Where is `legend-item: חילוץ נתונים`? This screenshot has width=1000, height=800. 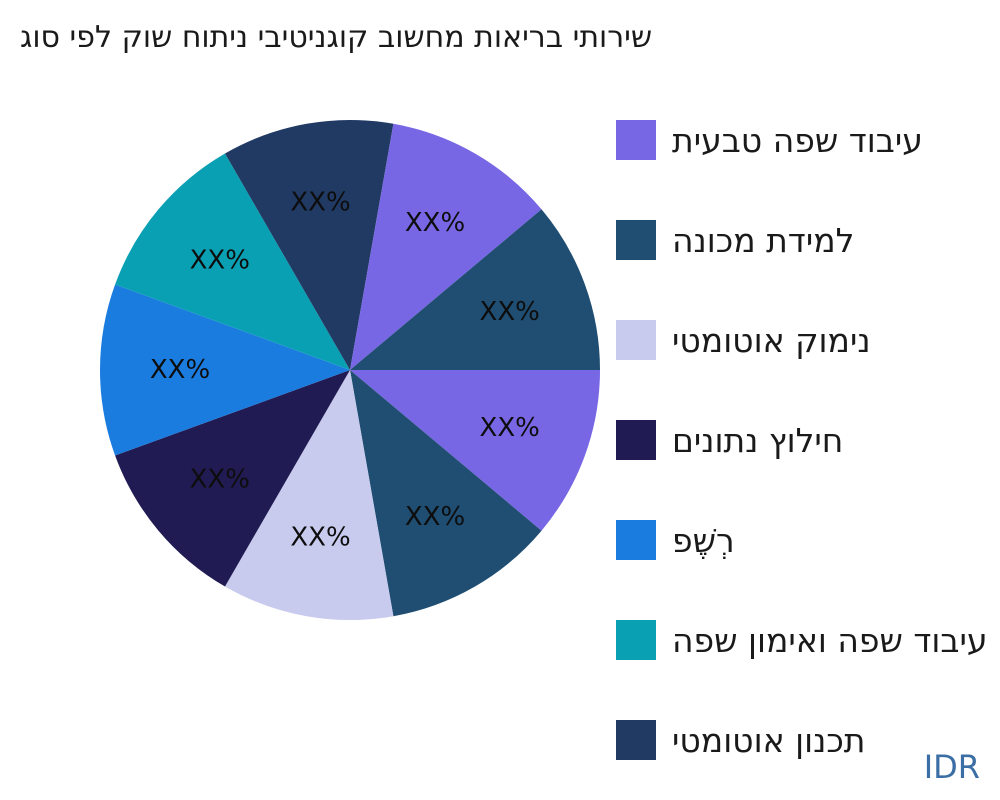
legend-item: חילוץ נתונים is located at coordinates (802, 440).